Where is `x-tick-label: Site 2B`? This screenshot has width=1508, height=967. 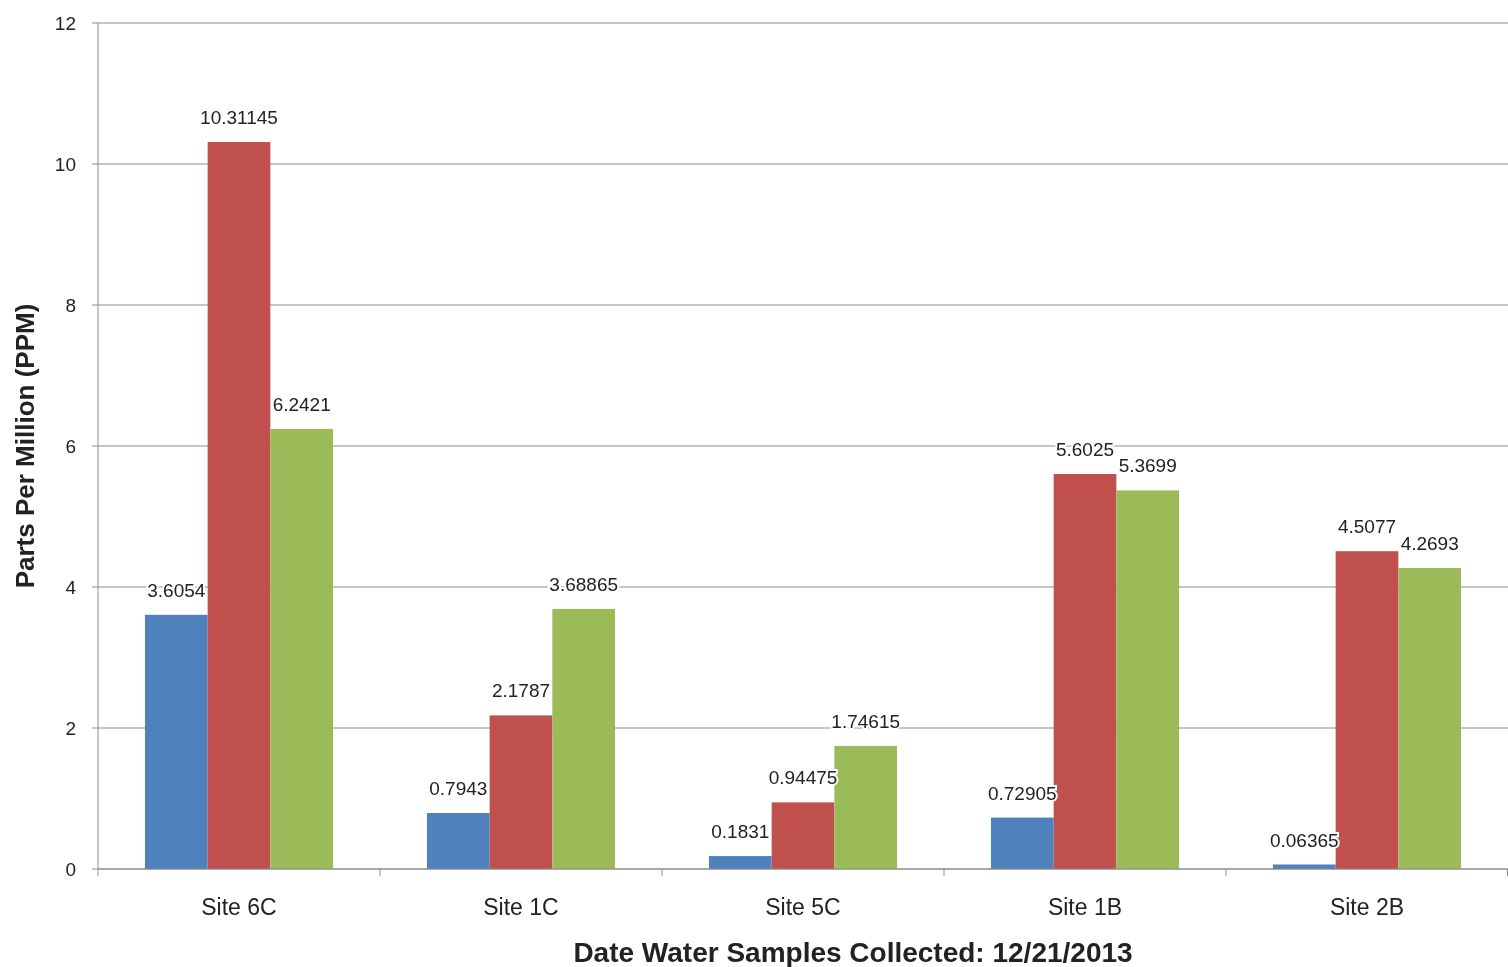 x-tick-label: Site 2B is located at coordinates (1367, 907).